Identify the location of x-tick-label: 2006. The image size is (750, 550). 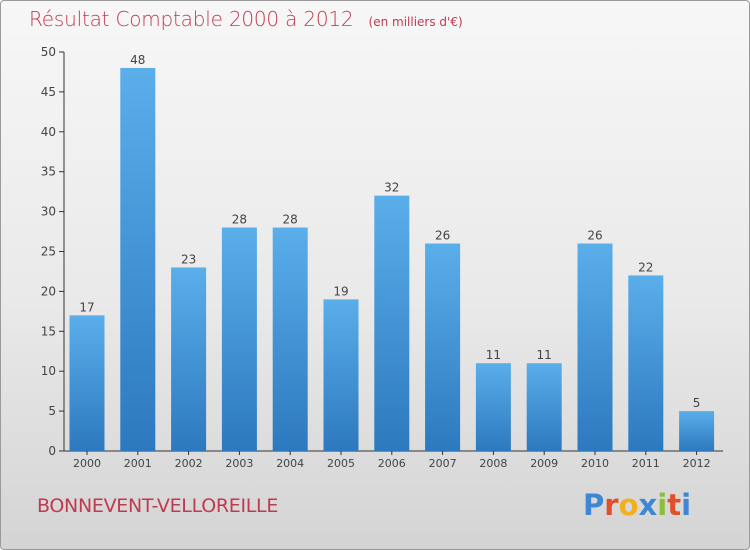
(392, 463).